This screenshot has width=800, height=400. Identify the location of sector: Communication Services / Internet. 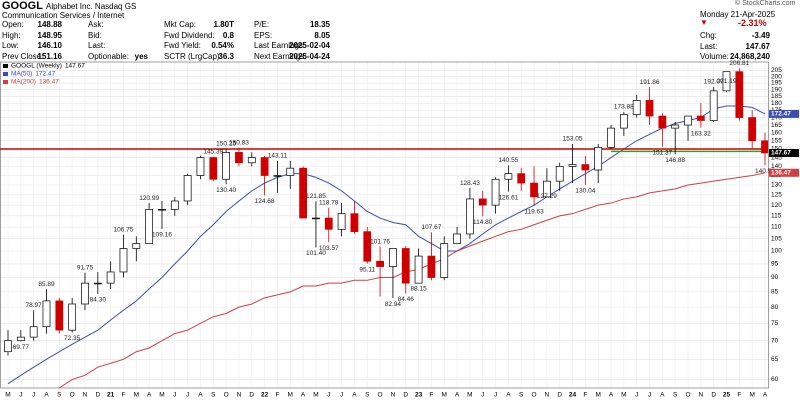
(63, 15).